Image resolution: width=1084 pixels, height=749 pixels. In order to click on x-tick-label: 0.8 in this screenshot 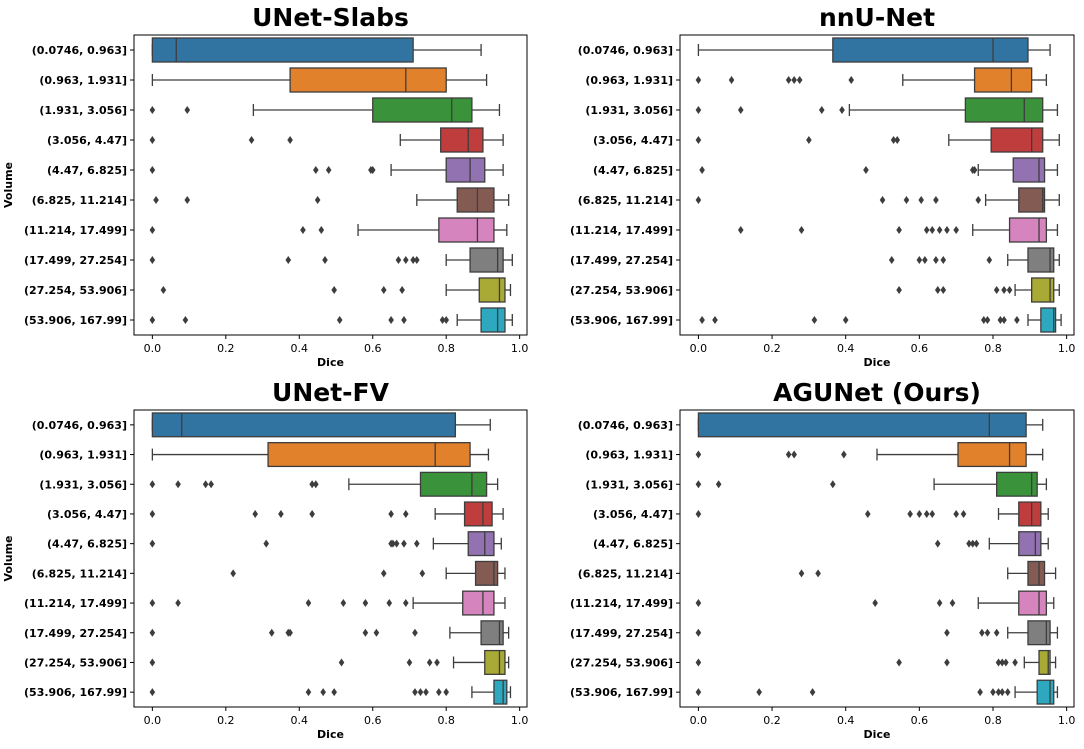, I will do `click(993, 720)`.